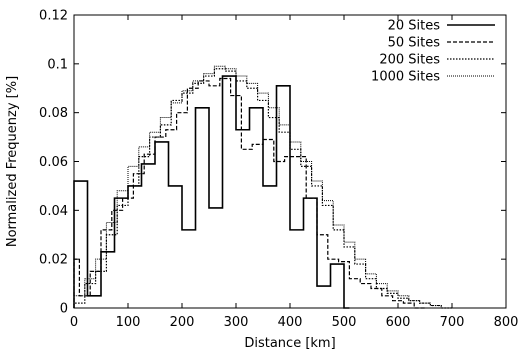 The width and height of the screenshot is (519, 356). Describe the element at coordinates (74, 322) in the screenshot. I see `x-tick-label: 0` at that location.